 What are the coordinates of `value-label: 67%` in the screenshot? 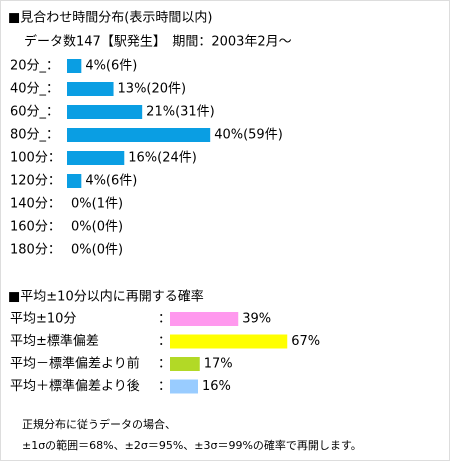 It's located at (305, 341).